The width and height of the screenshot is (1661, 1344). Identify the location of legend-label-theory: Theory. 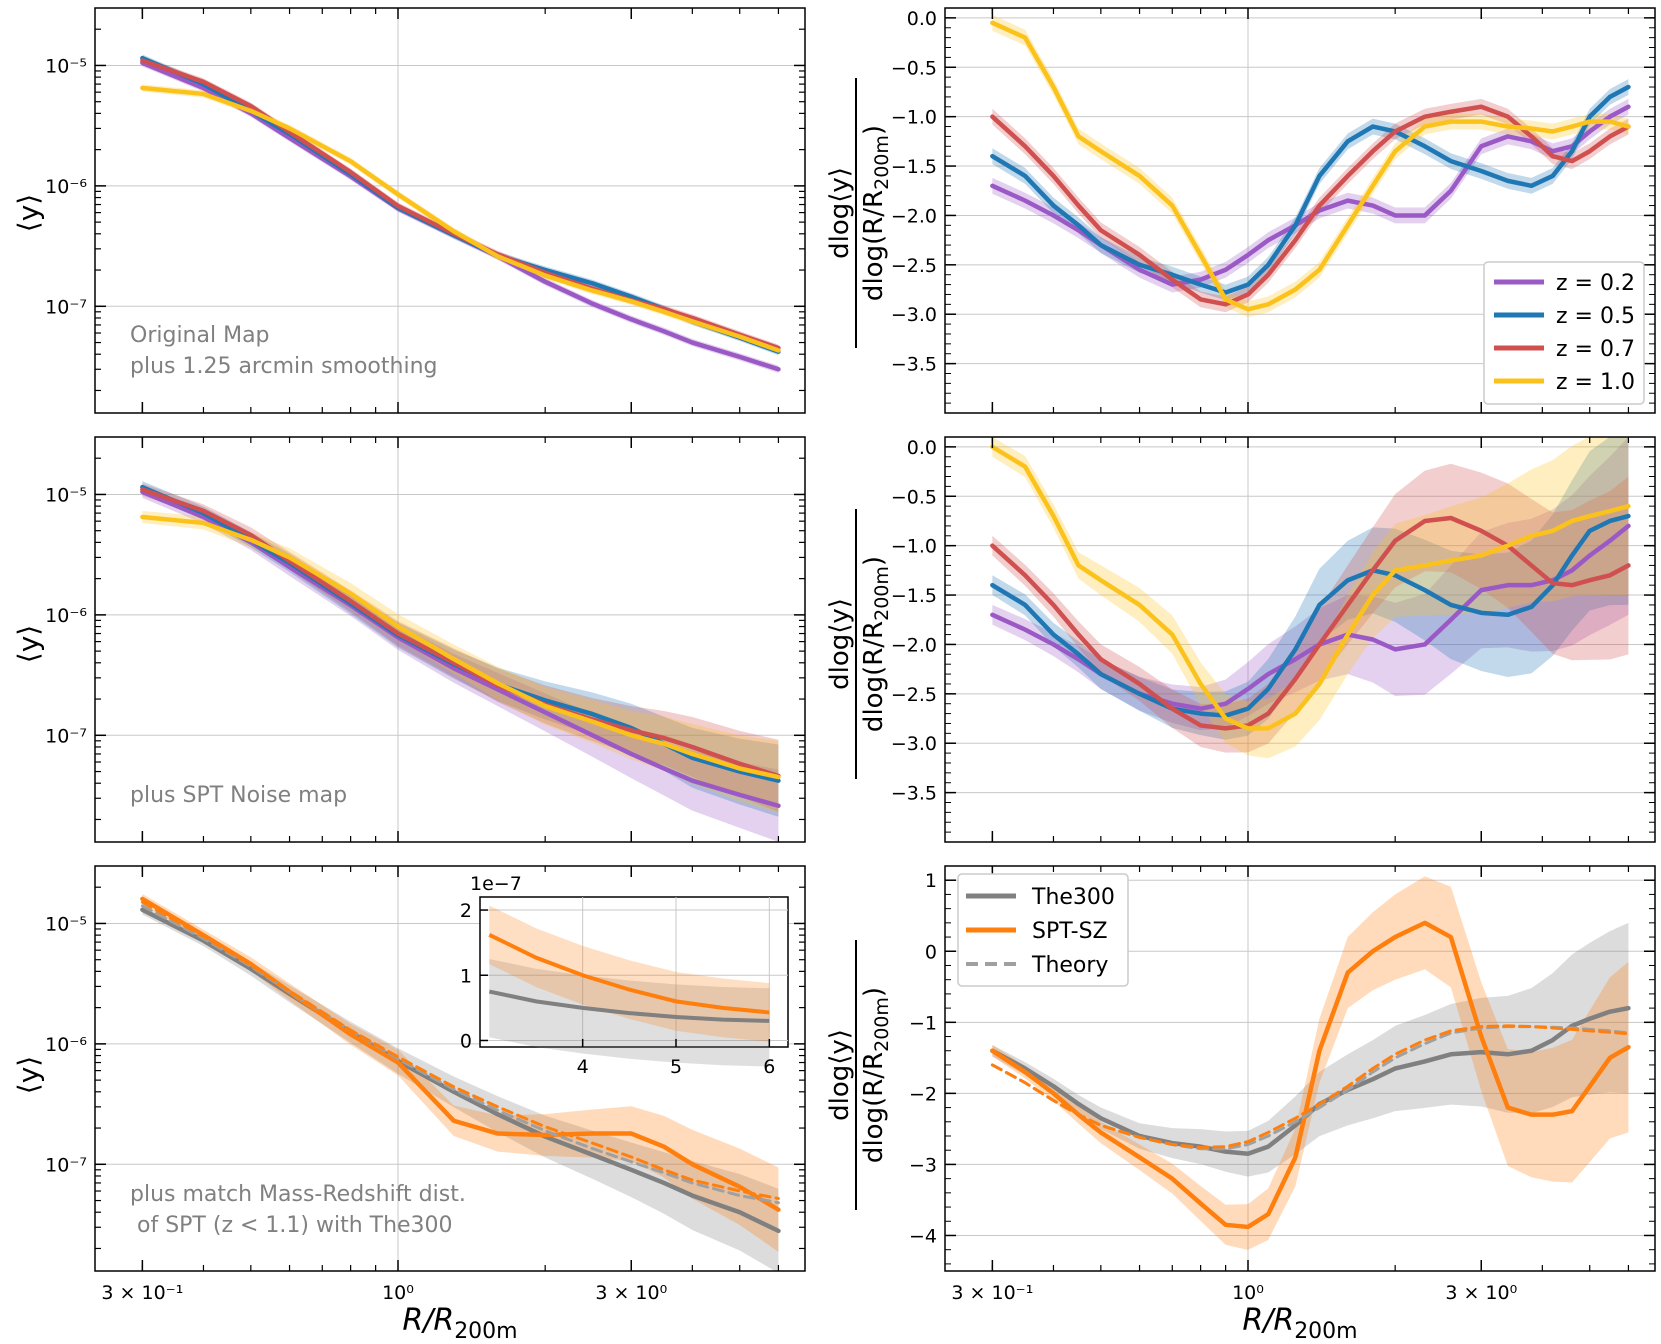
(1069, 965).